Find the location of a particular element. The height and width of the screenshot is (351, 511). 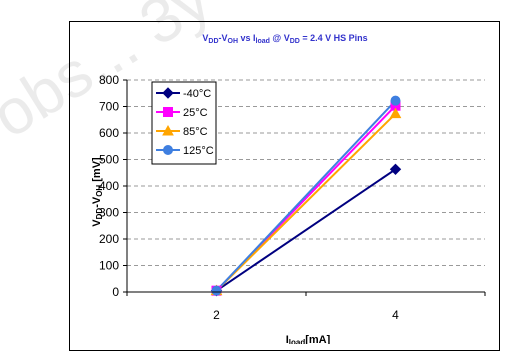

legend-label: -40°C is located at coordinates (197, 94).